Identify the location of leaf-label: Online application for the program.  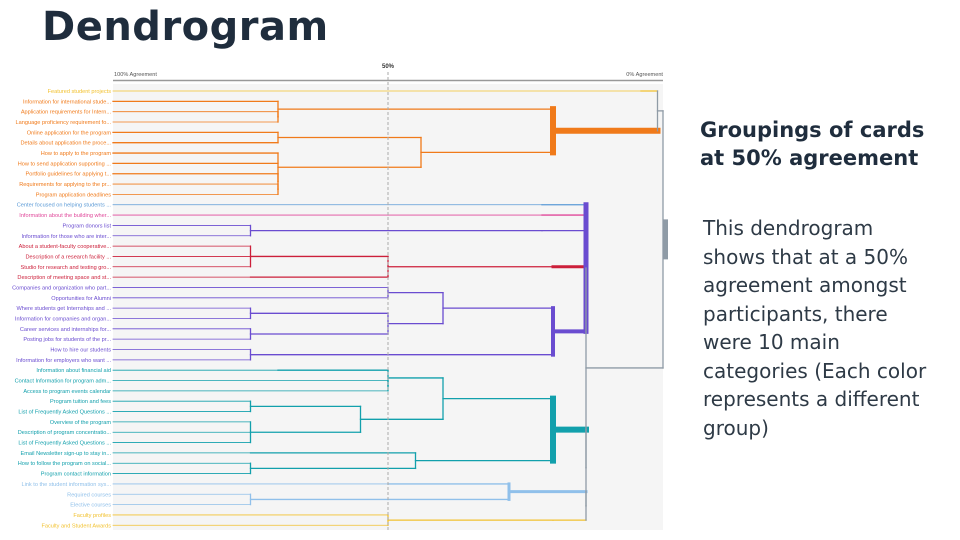
(69, 133).